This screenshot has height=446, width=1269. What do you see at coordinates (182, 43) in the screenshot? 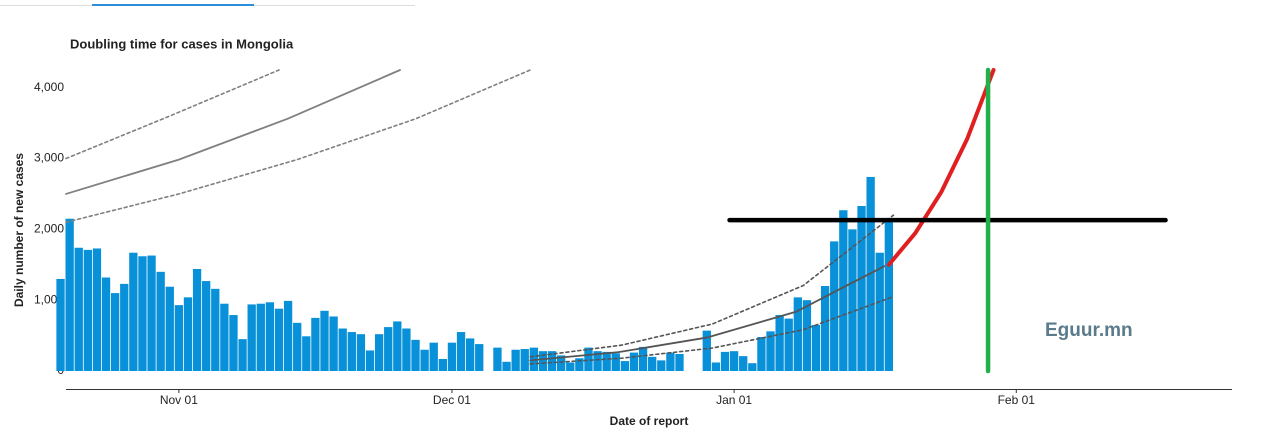
I see `chart-title: Doubling time for cases in Mongolia` at bounding box center [182, 43].